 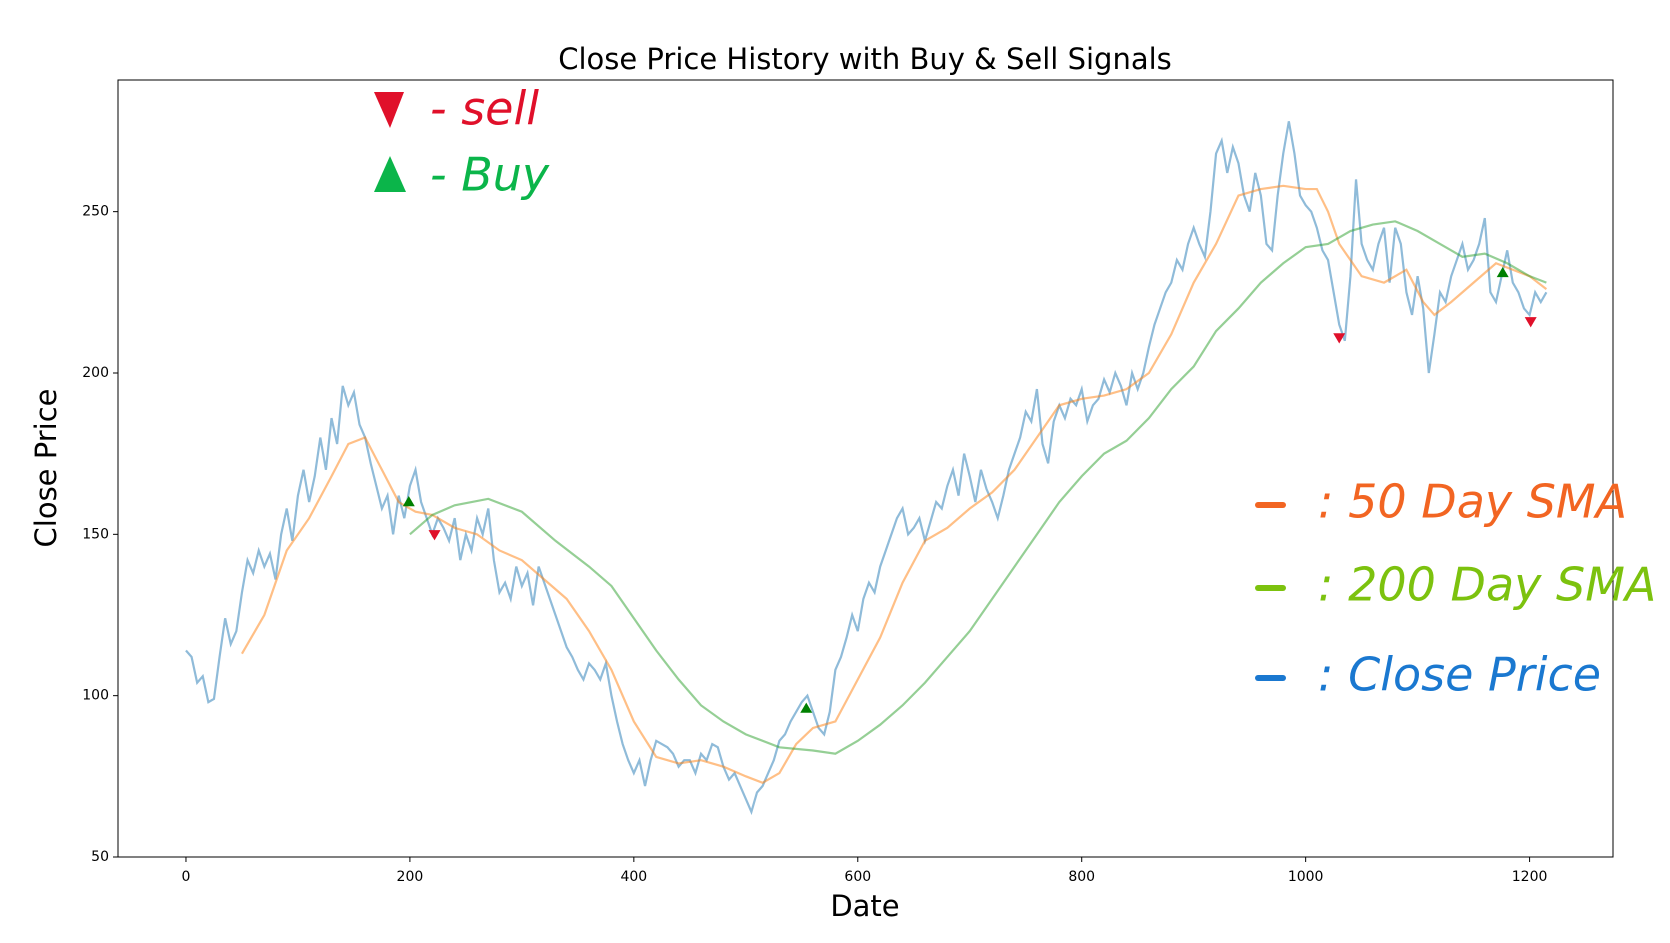 I want to click on y-tick-label: 100, so click(x=95, y=696).